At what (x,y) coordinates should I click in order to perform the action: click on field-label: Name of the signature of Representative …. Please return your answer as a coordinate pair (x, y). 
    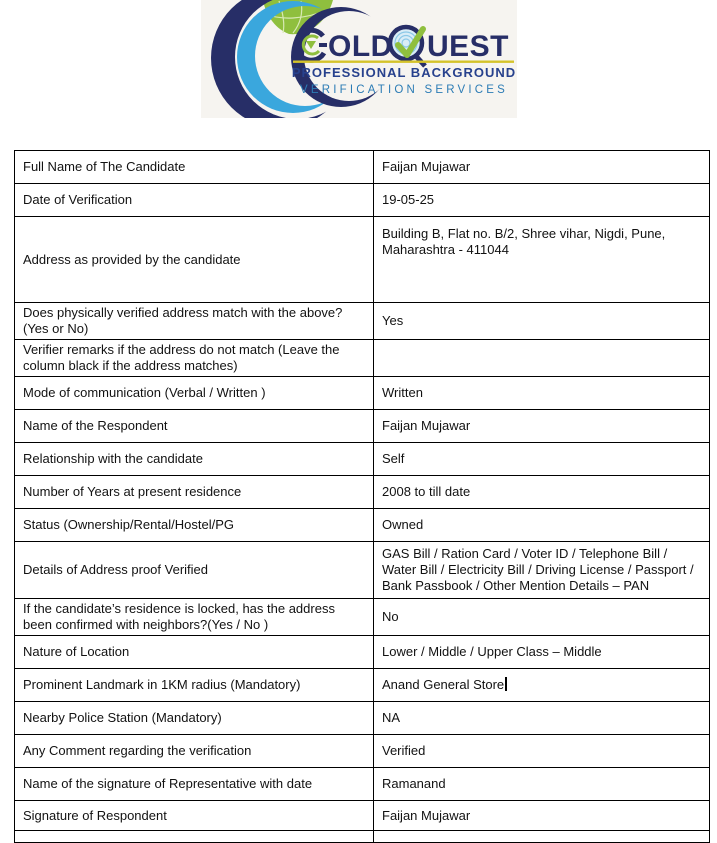
    Looking at the image, I should click on (194, 784).